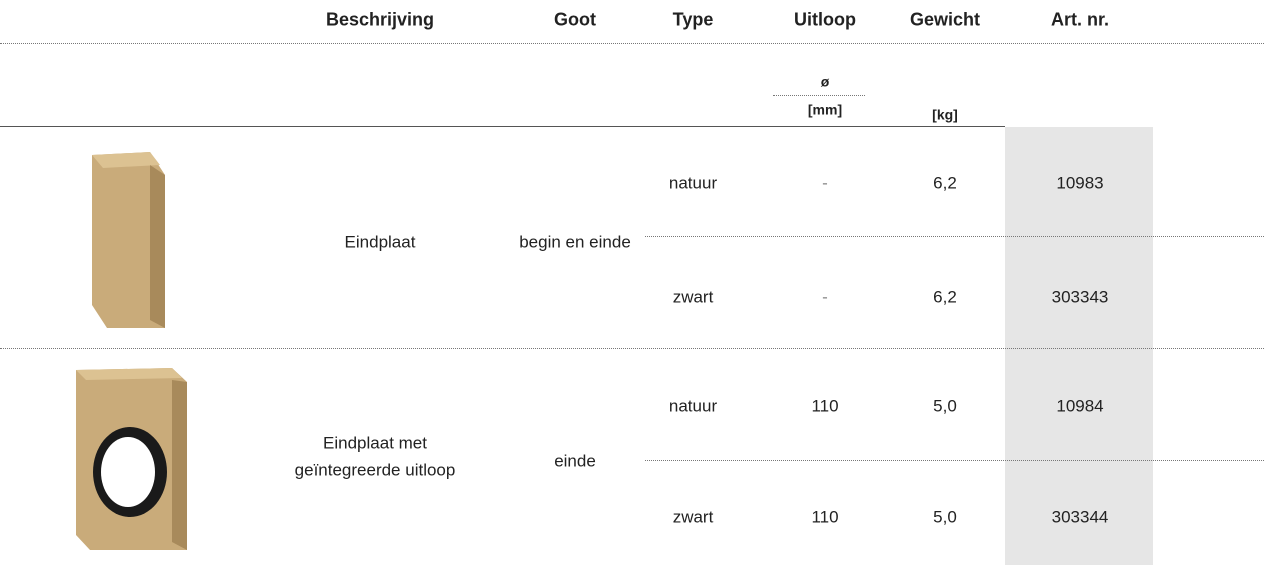  I want to click on column-header: Type, so click(693, 19).